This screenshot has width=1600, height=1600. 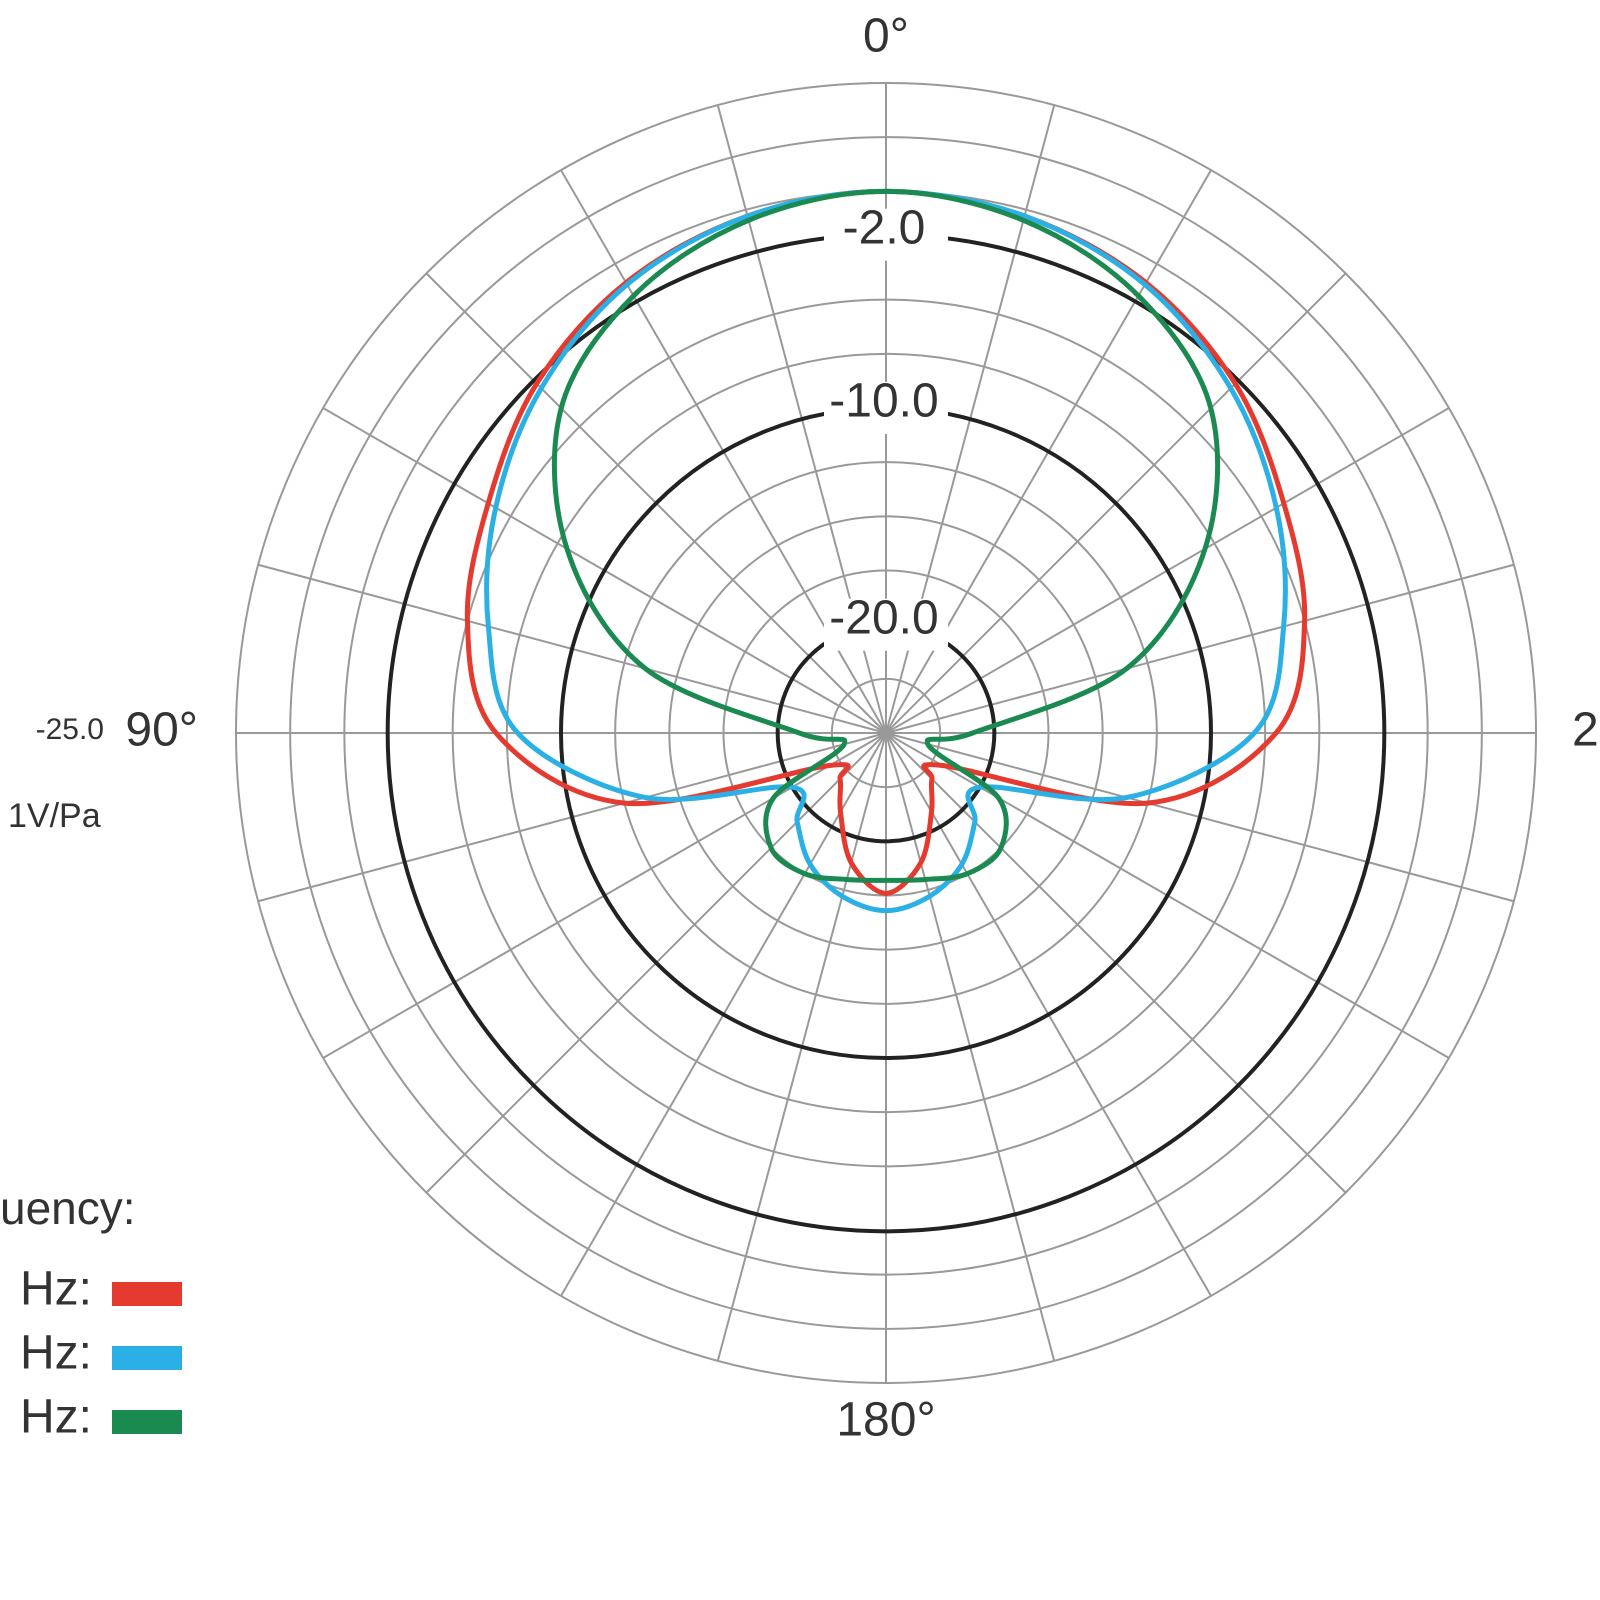 What do you see at coordinates (883, 617) in the screenshot?
I see `r-tick-label: -20.0` at bounding box center [883, 617].